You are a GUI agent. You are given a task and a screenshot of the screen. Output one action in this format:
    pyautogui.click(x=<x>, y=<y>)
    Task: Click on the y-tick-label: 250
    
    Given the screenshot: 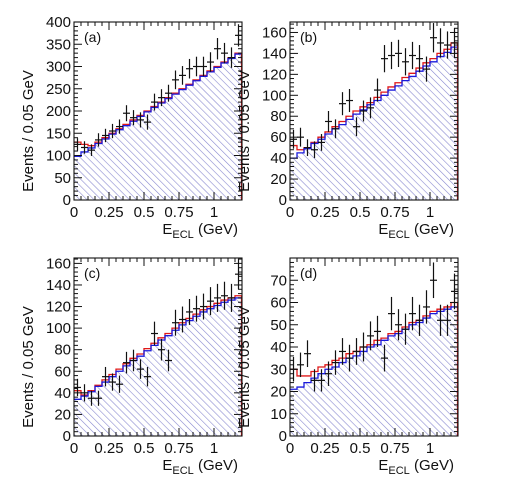 What is the action you would take?
    pyautogui.click(x=58, y=89)
    